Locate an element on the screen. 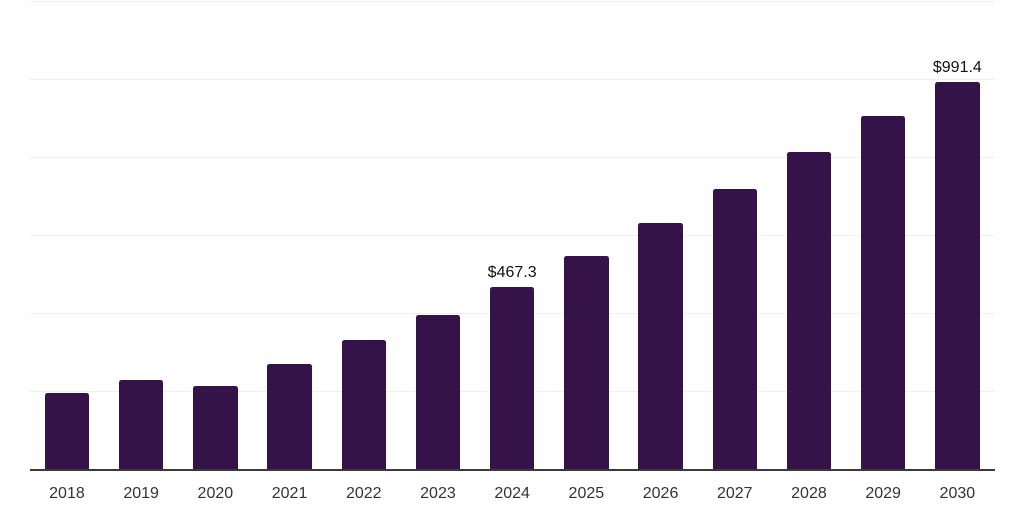 This screenshot has height=512, width=1024. bar-2025 is located at coordinates (586, 362).